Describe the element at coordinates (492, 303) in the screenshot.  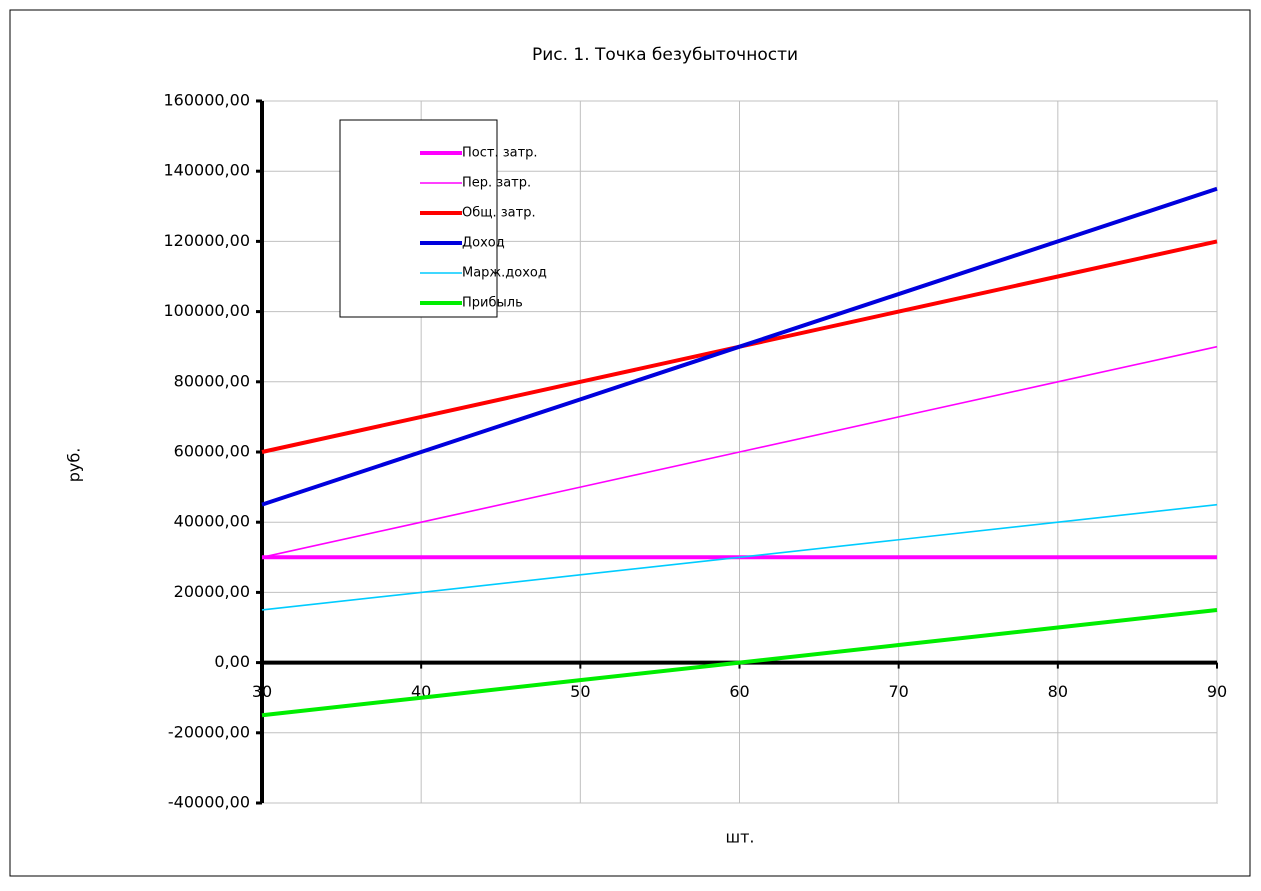
I see `legend-label: Прибыль` at that location.